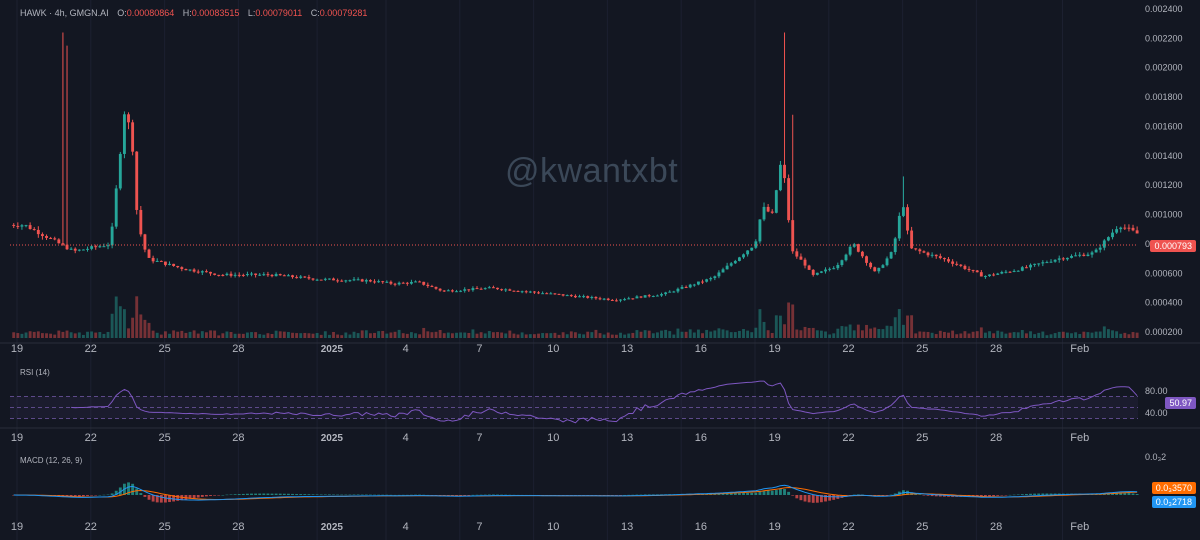  Describe the element at coordinates (51, 460) in the screenshot. I see `macd-label: MACD (12, 26, 9)` at that location.